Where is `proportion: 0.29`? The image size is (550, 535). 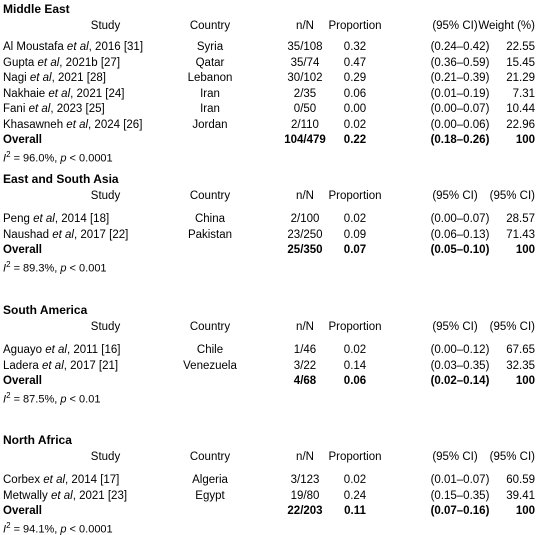 proportion: 0.29 is located at coordinates (355, 78).